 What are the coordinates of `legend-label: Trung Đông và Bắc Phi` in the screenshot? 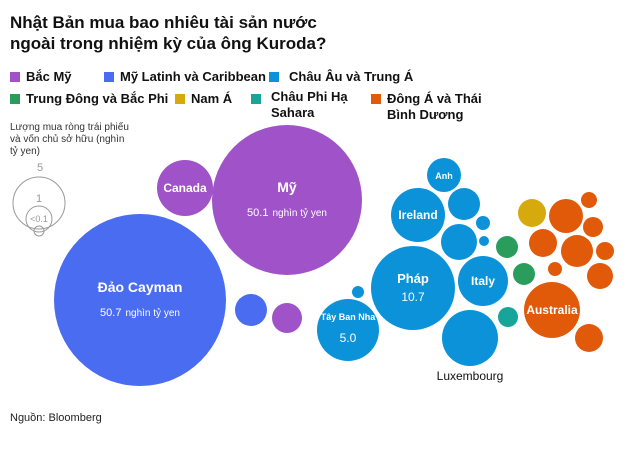 It's located at (97, 98).